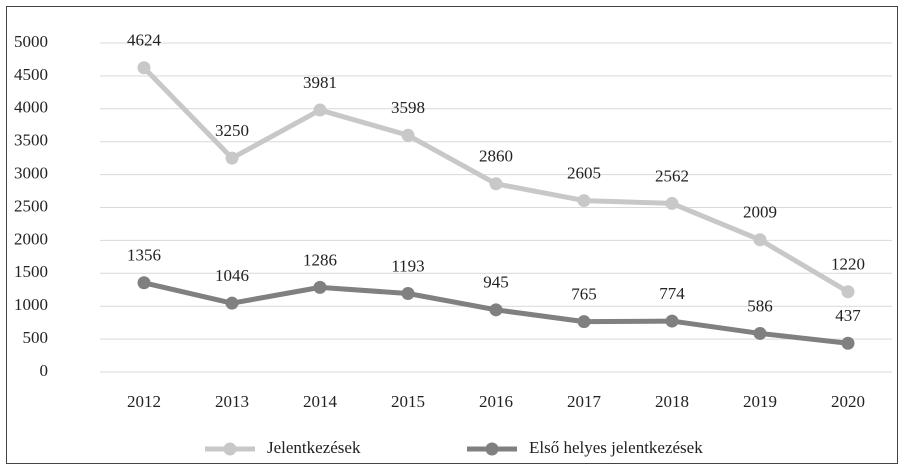 The width and height of the screenshot is (904, 468). What do you see at coordinates (314, 447) in the screenshot?
I see `legend-label: Jelentkezések` at bounding box center [314, 447].